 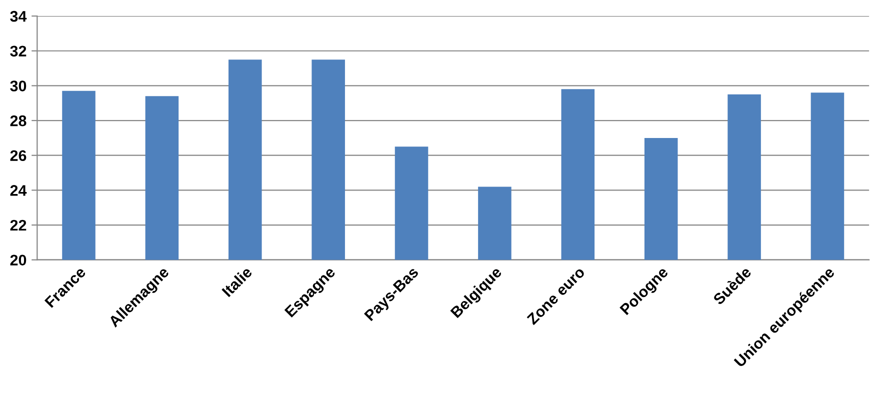 What do you see at coordinates (18, 260) in the screenshot?
I see `y-tick-label: 20` at bounding box center [18, 260].